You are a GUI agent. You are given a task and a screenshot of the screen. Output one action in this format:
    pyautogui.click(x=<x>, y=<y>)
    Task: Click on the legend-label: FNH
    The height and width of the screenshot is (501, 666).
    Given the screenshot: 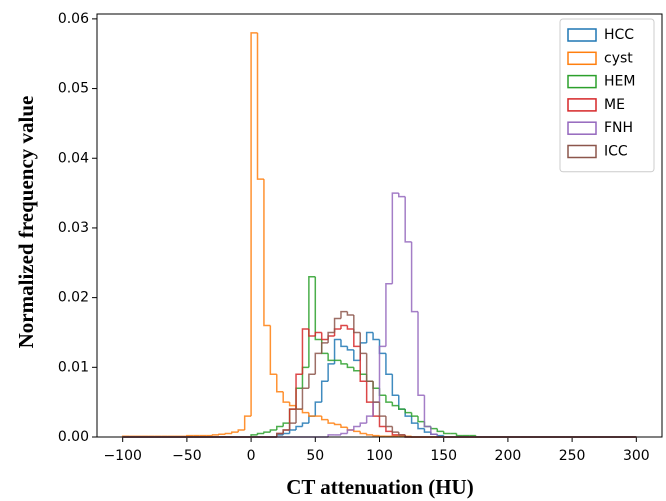 What is the action you would take?
    pyautogui.click(x=618, y=128)
    